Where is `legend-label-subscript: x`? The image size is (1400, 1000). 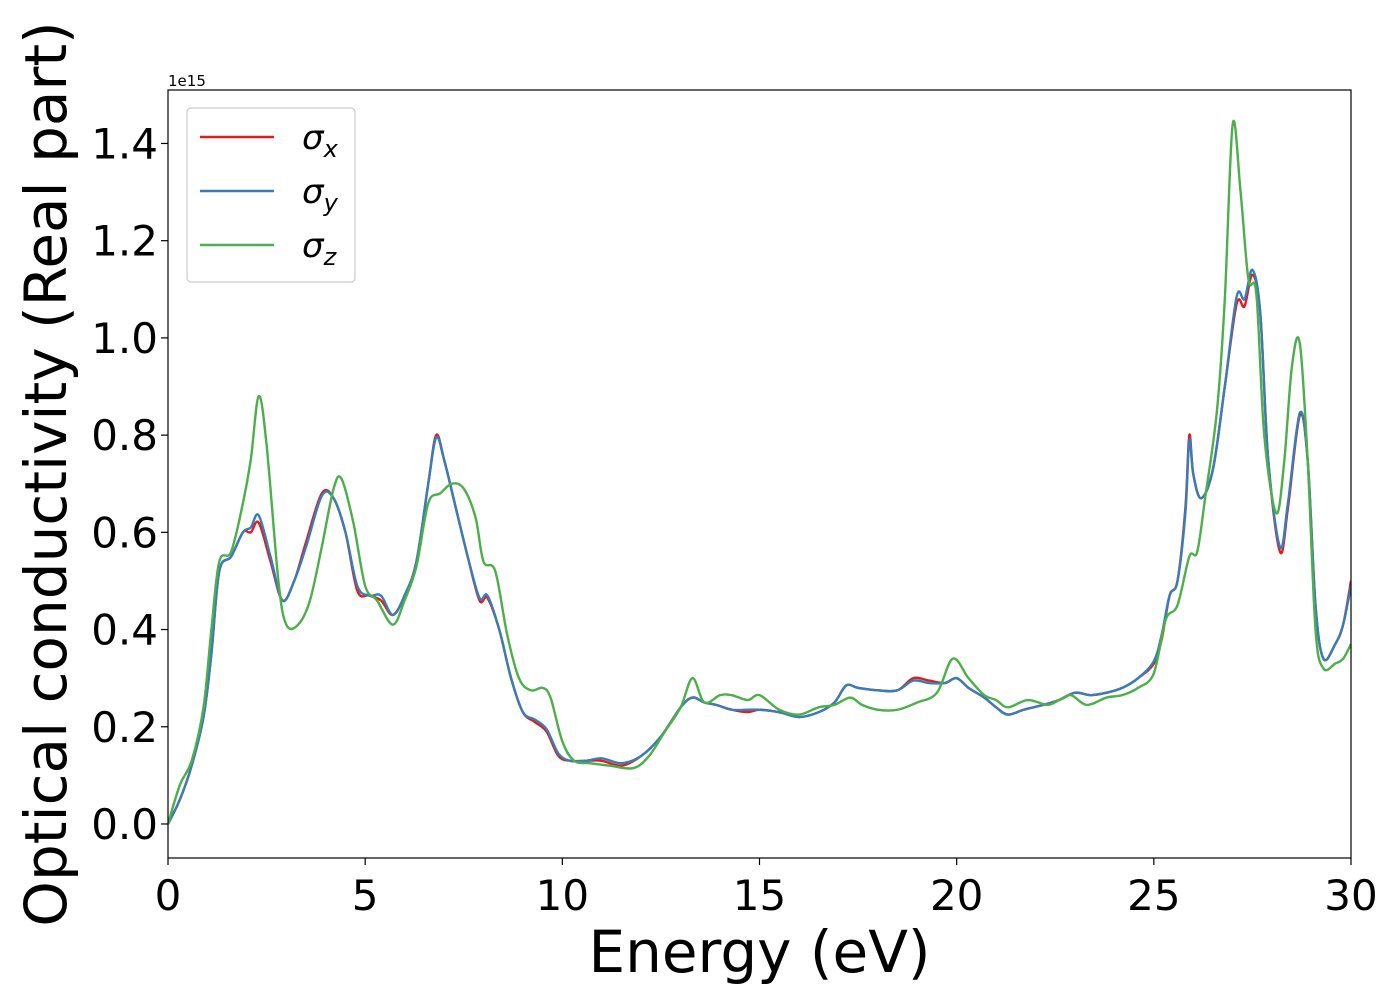 legend-label-subscript: x is located at coordinates (331, 149).